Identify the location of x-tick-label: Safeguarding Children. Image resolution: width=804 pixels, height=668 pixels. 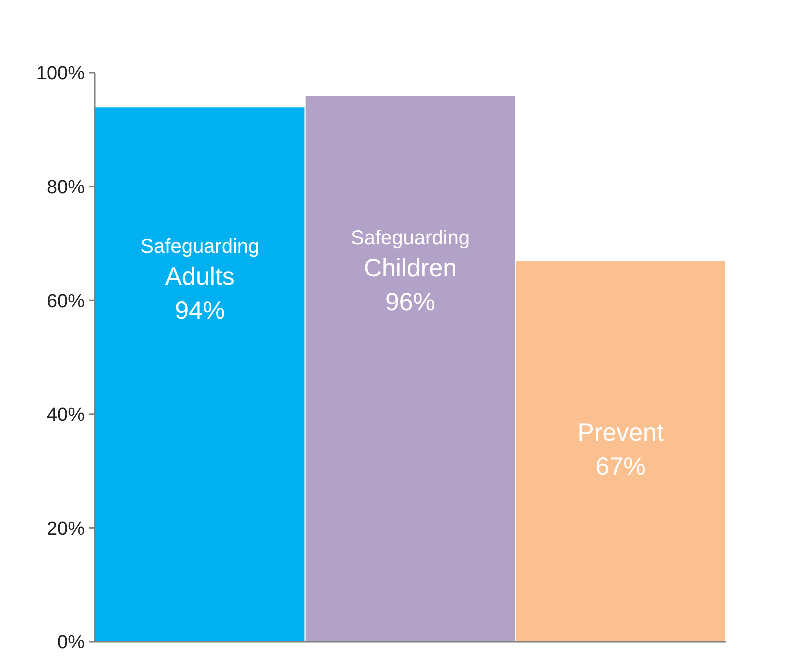
(410, 255).